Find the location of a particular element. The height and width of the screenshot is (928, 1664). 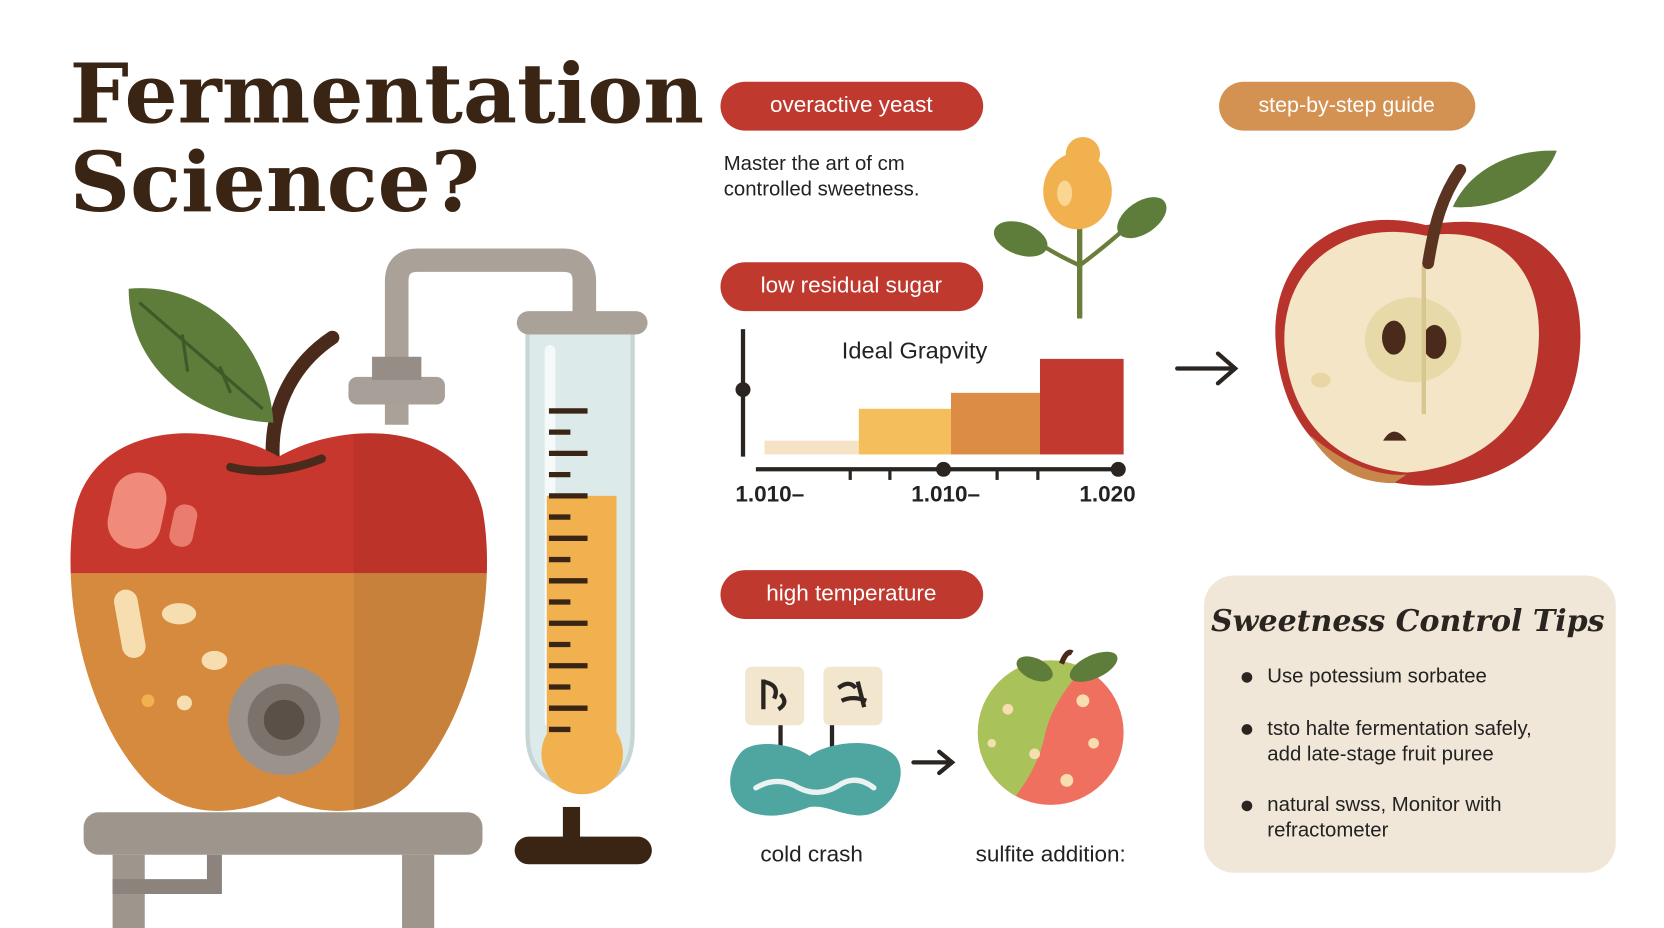

tip-text: tsto halte fermentation safely, is located at coordinates (1399, 729).